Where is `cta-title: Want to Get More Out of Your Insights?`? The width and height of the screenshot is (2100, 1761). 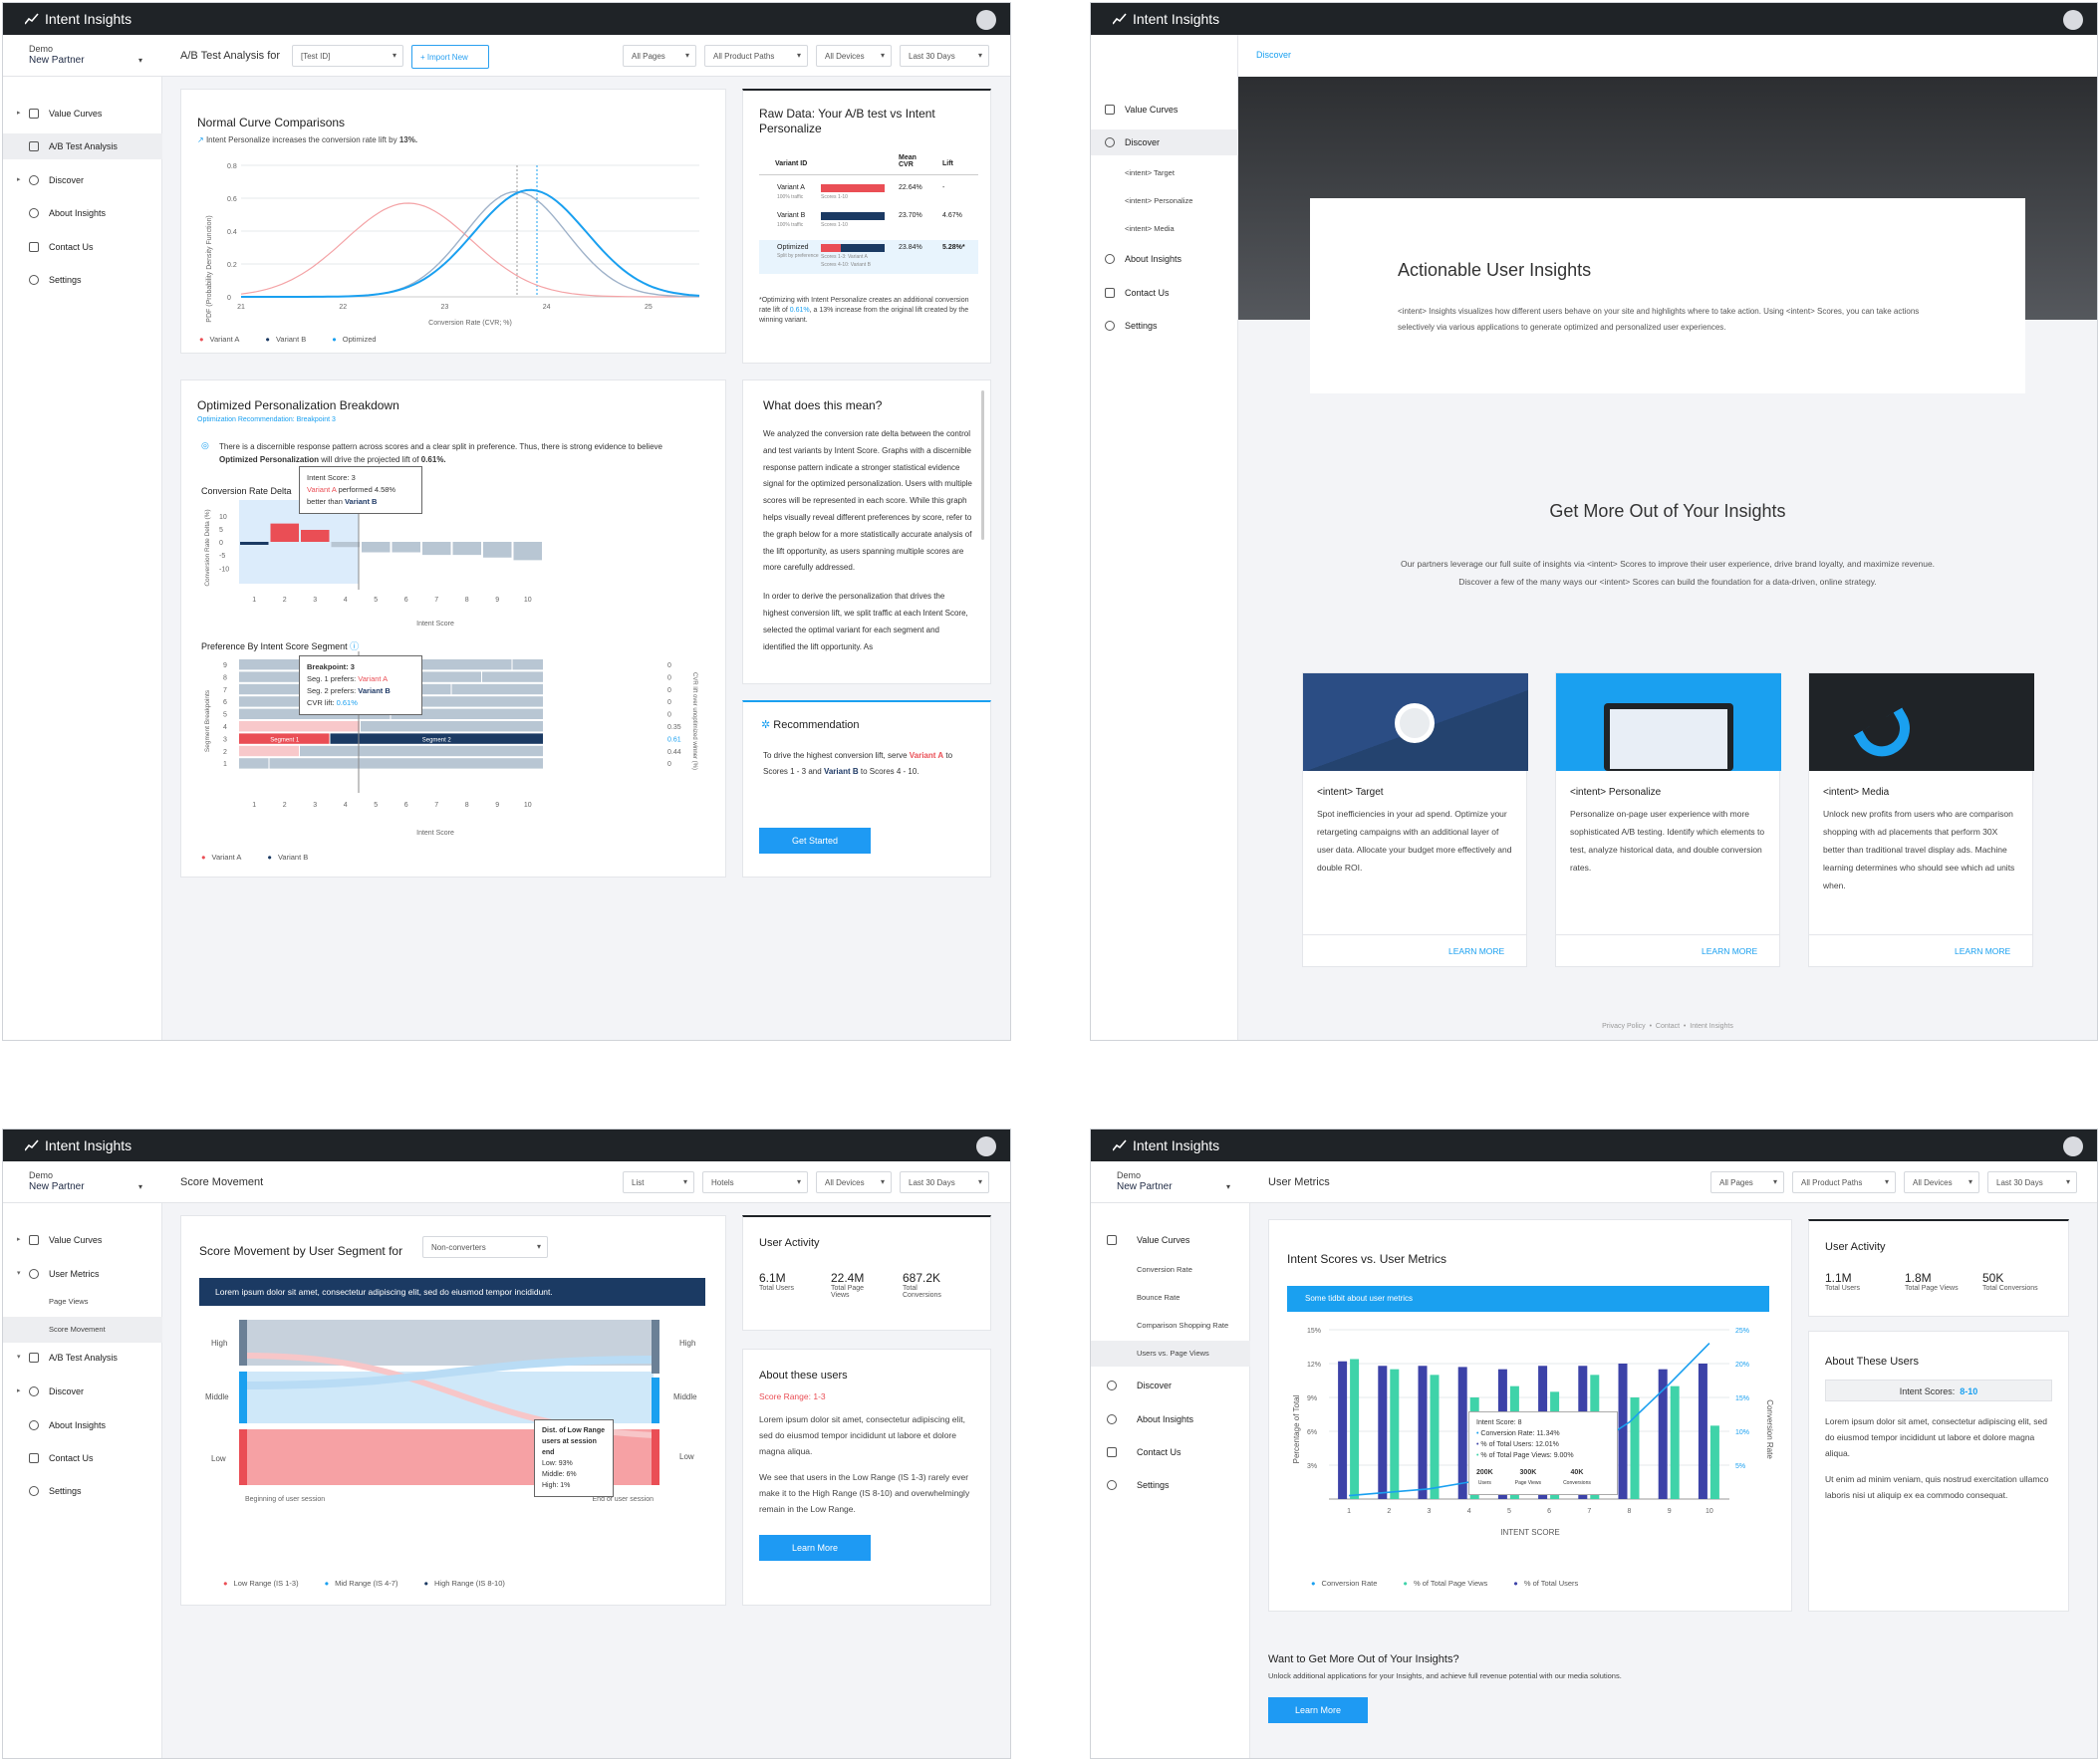
cta-title: Want to Get More Out of Your Insights? is located at coordinates (1363, 1659).